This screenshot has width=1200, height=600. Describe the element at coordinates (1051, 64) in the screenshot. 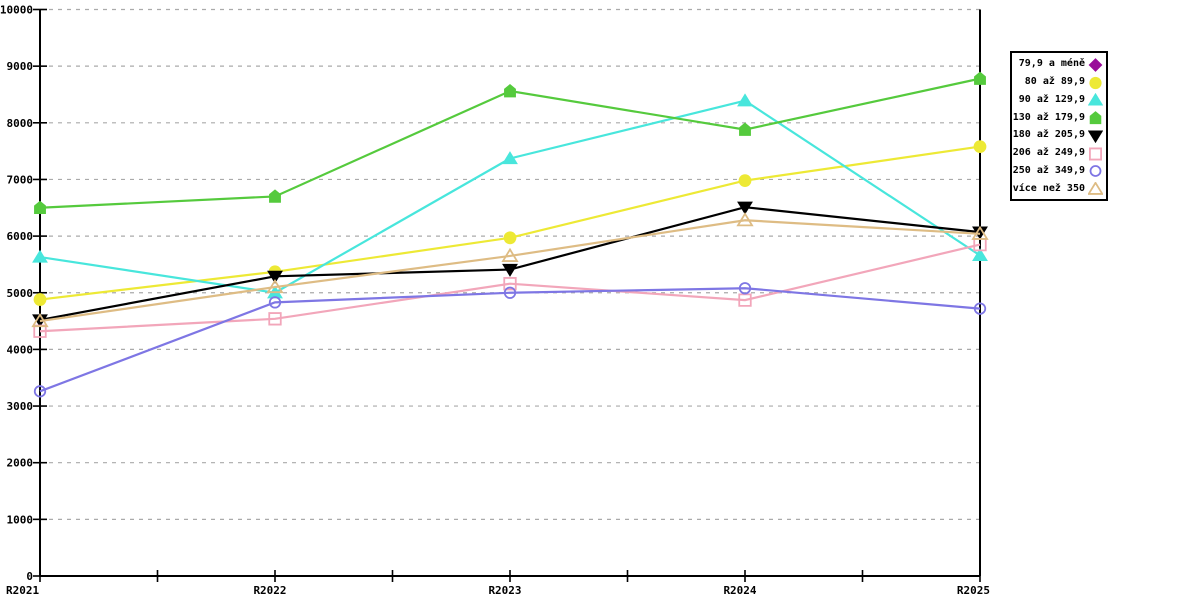

I see `legend-label: 79,9 a méně` at that location.